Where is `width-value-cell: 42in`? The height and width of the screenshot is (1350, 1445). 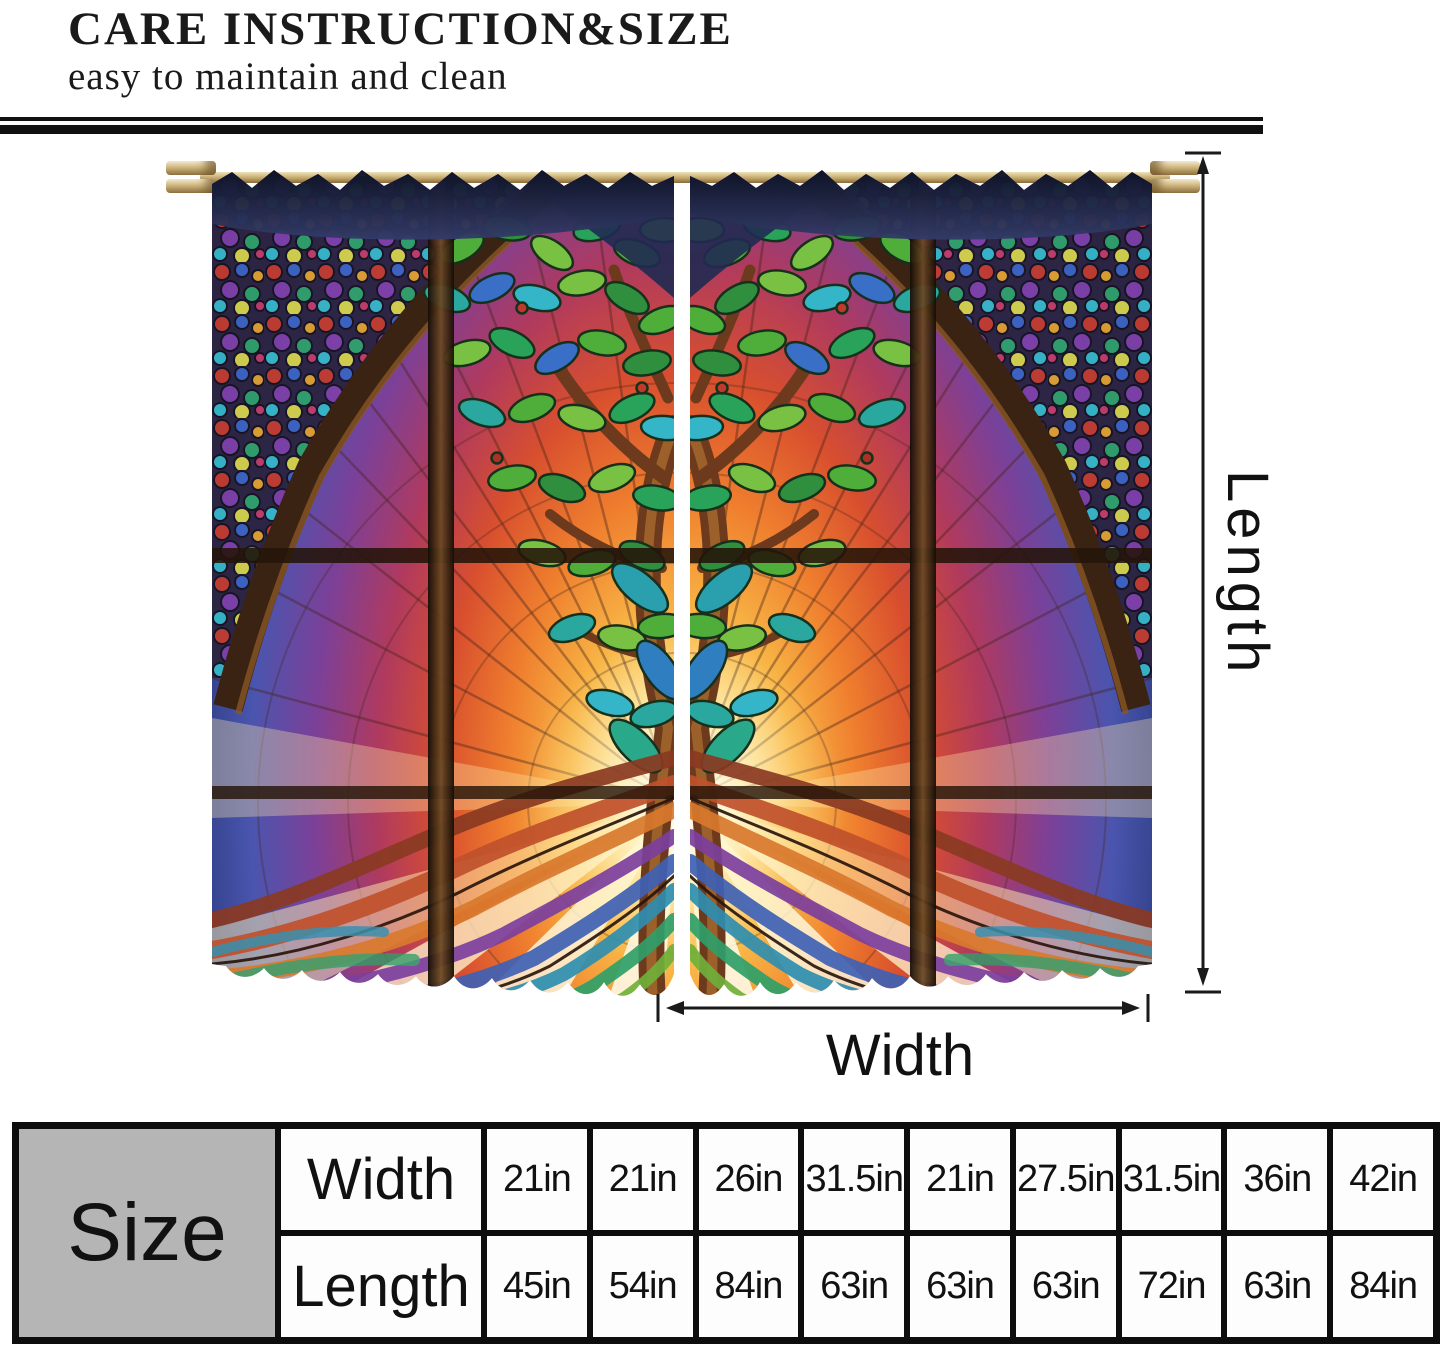 width-value-cell: 42in is located at coordinates (1383, 1179).